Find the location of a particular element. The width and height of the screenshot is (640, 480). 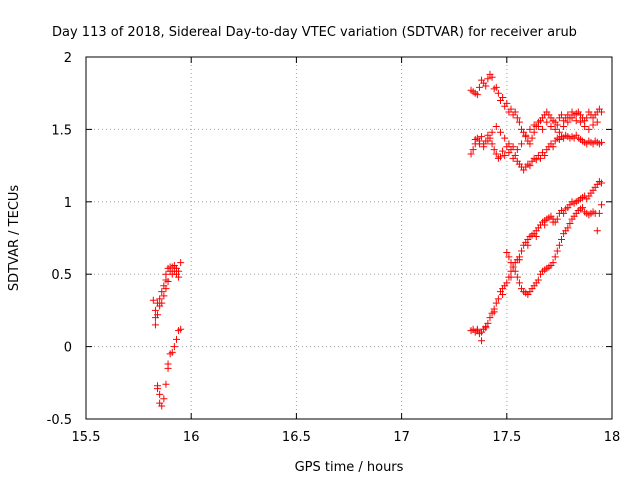

x-tick-label: 16 is located at coordinates (191, 437).